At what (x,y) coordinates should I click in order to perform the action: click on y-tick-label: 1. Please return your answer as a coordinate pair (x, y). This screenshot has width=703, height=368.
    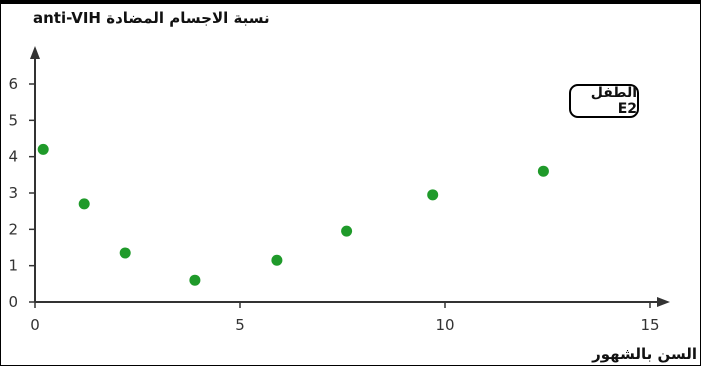
    Looking at the image, I should click on (13, 266).